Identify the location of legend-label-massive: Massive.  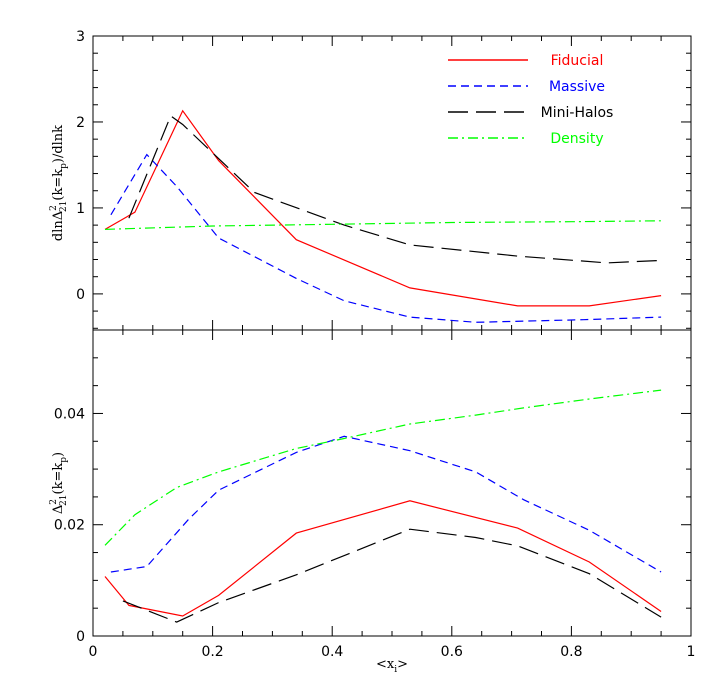
(577, 87).